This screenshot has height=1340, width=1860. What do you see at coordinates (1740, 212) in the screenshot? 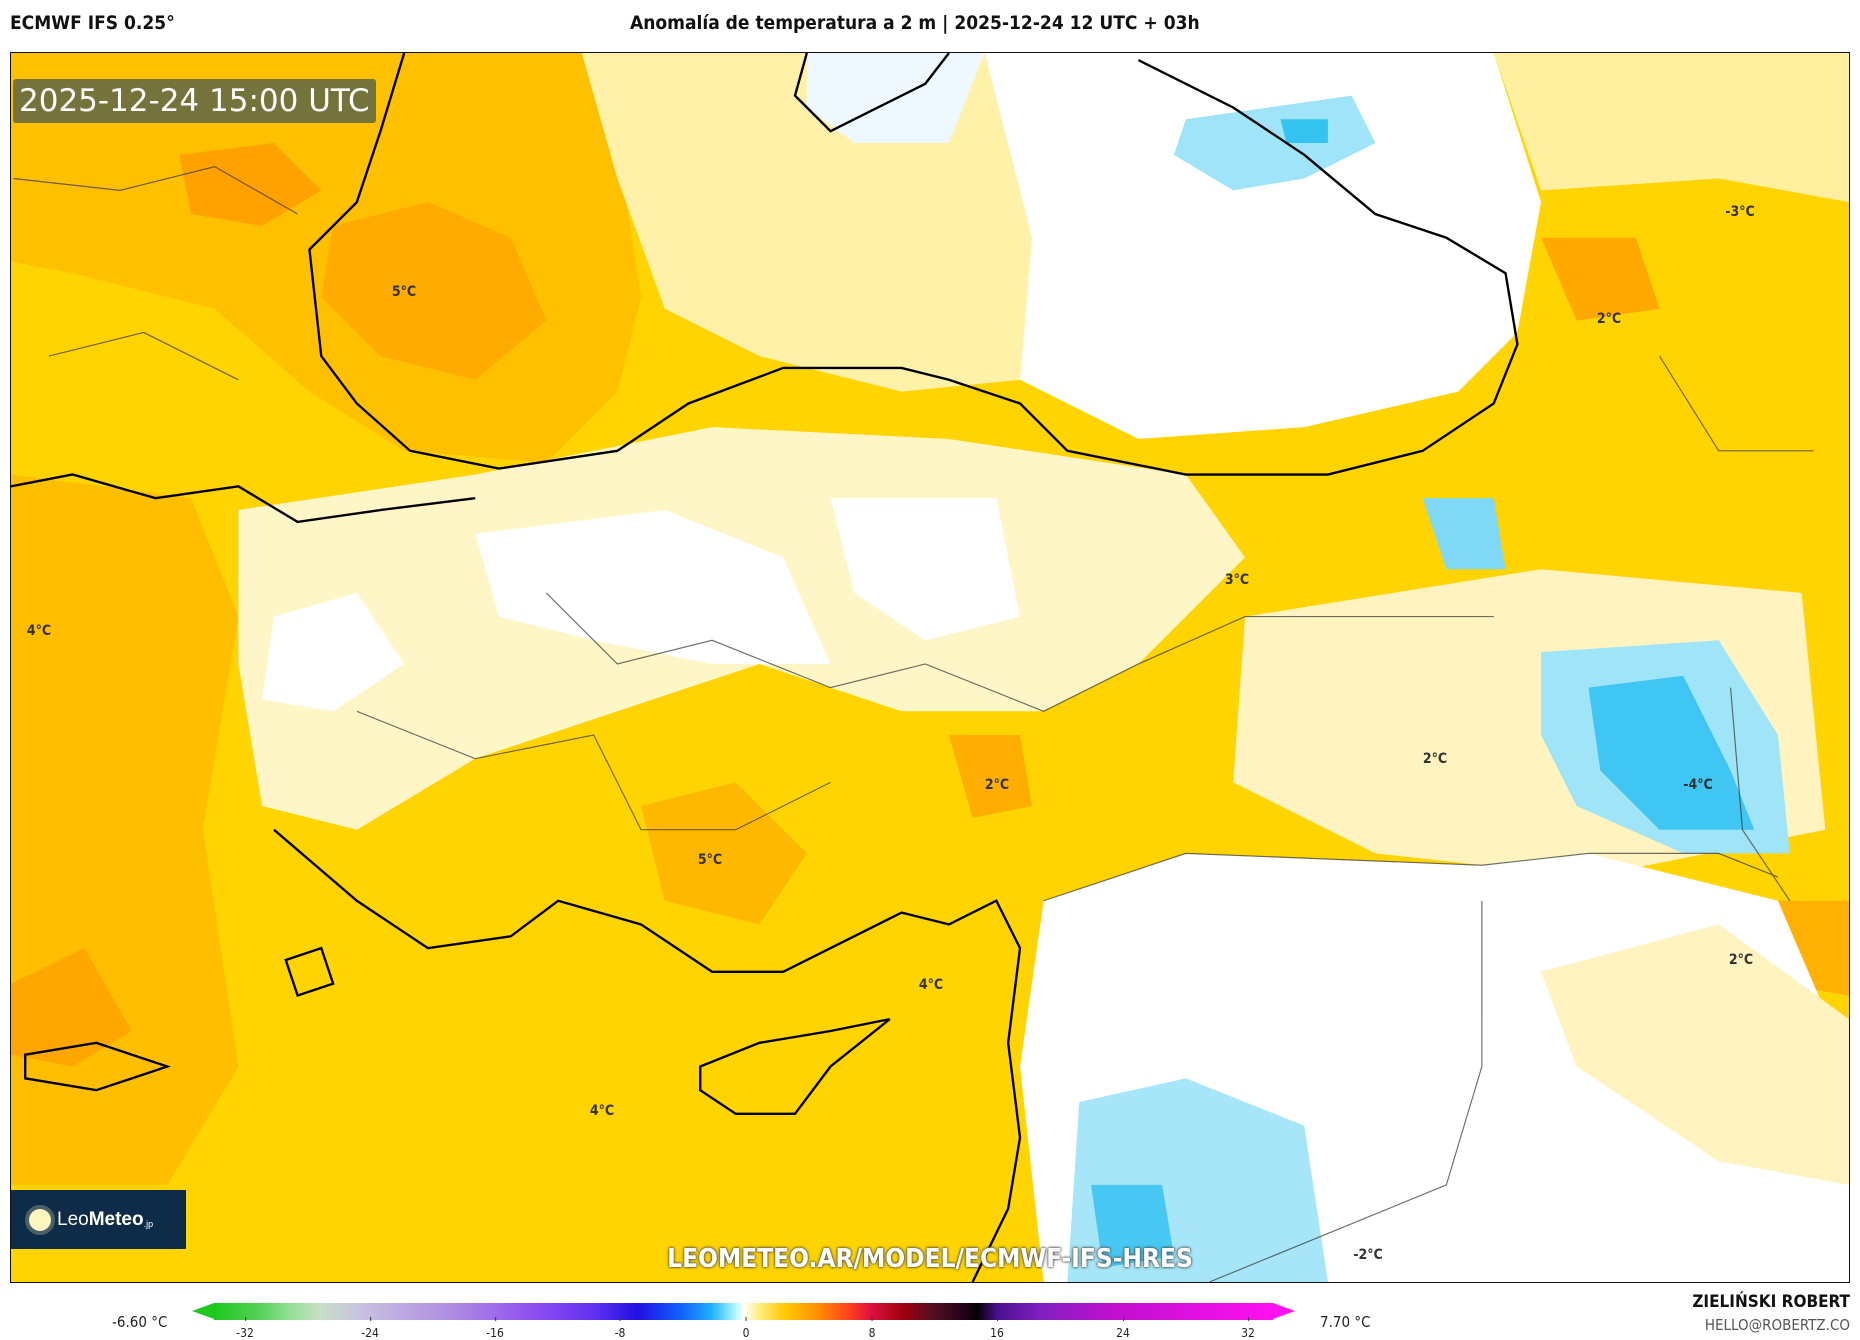
I see `contour-label: -3°C` at bounding box center [1740, 212].